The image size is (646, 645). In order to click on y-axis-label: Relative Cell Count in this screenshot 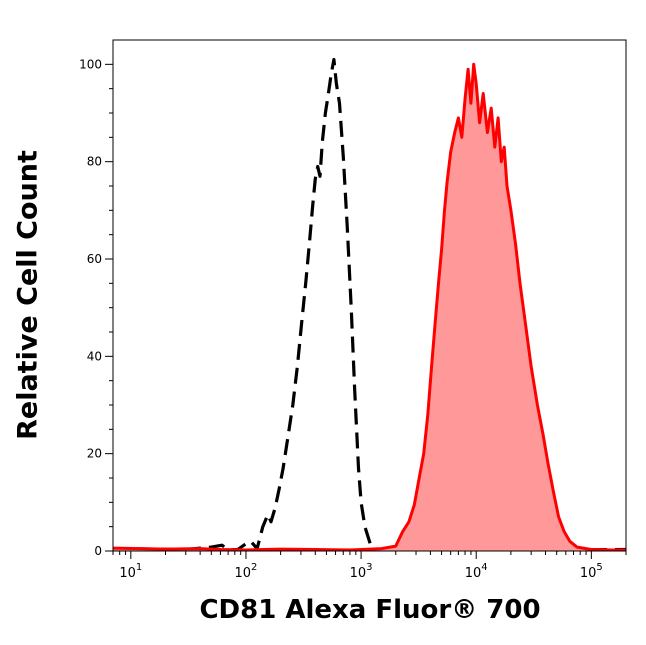, I will do `click(28, 295)`.